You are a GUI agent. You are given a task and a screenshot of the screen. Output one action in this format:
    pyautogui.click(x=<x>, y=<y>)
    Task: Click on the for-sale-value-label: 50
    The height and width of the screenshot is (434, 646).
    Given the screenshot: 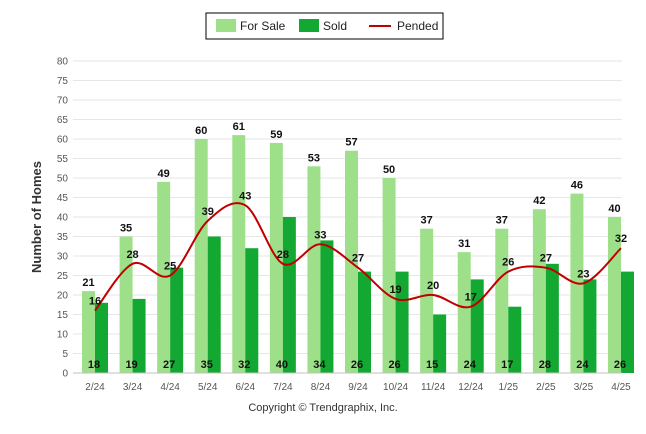 What is the action you would take?
    pyautogui.click(x=389, y=170)
    